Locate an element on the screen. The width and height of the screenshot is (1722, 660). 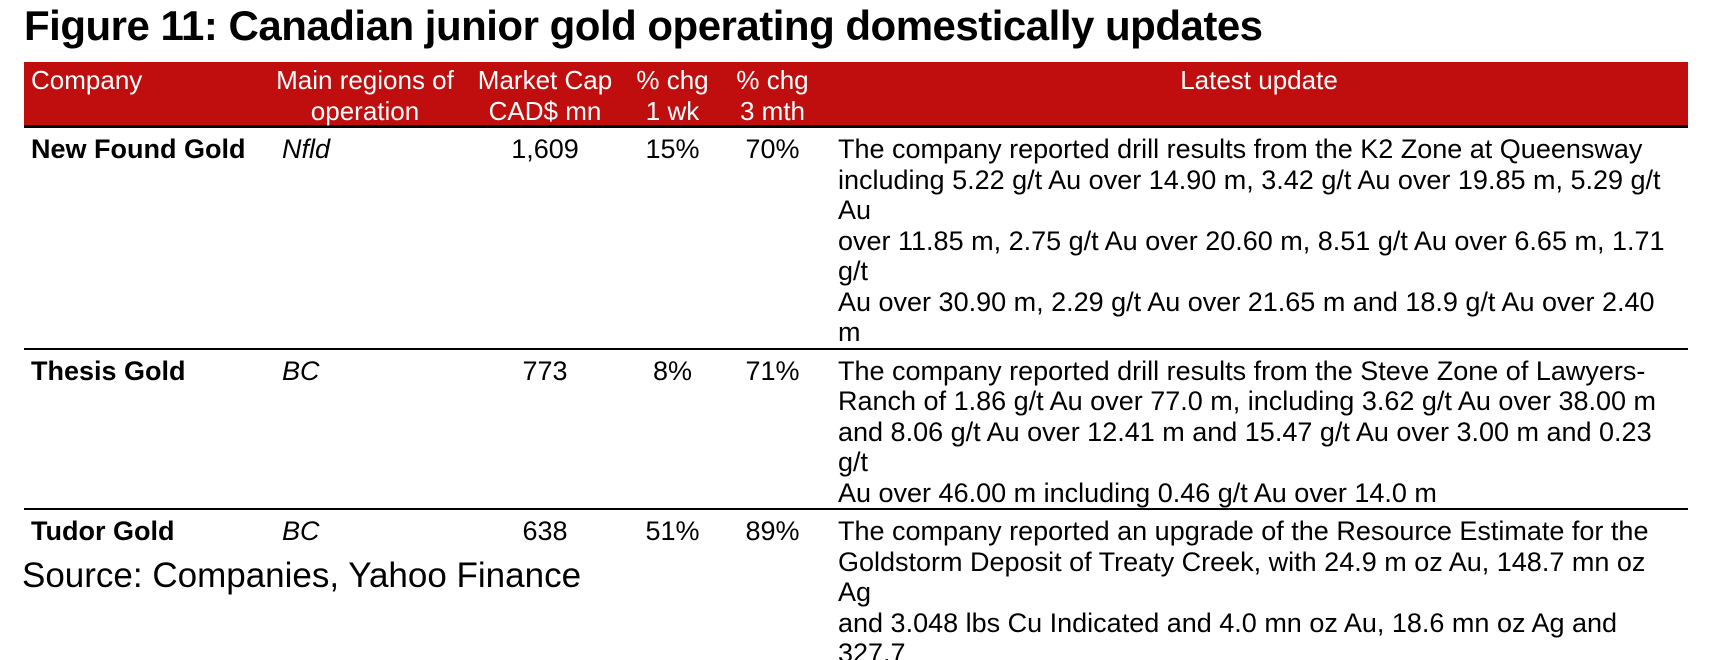
chg-1wk-cell: 51% is located at coordinates (672, 531).